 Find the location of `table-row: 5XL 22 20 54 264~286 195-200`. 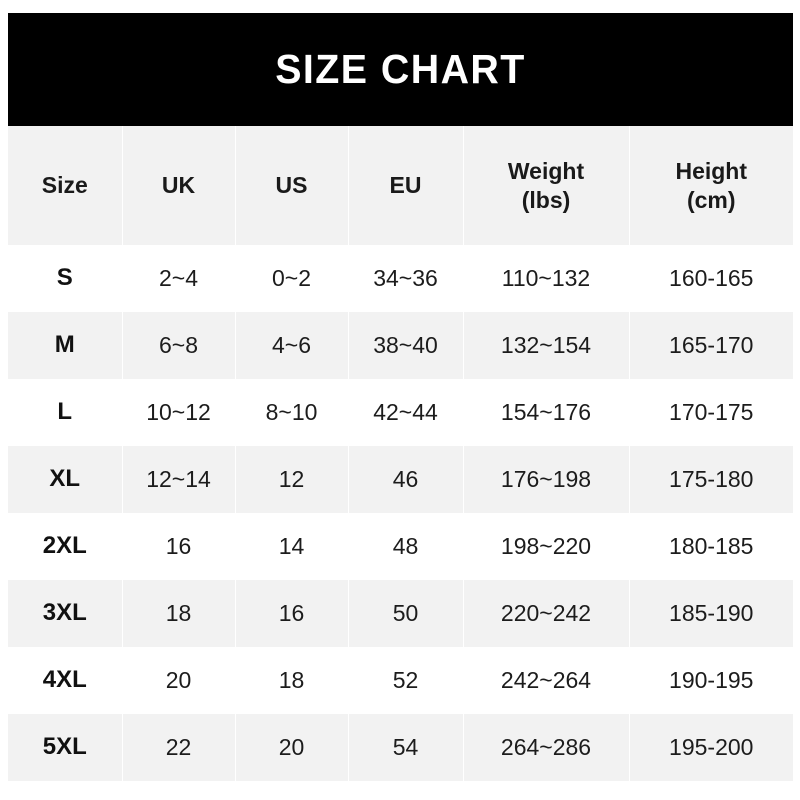

table-row: 5XL 22 20 54 264~286 195-200 is located at coordinates (400, 747).